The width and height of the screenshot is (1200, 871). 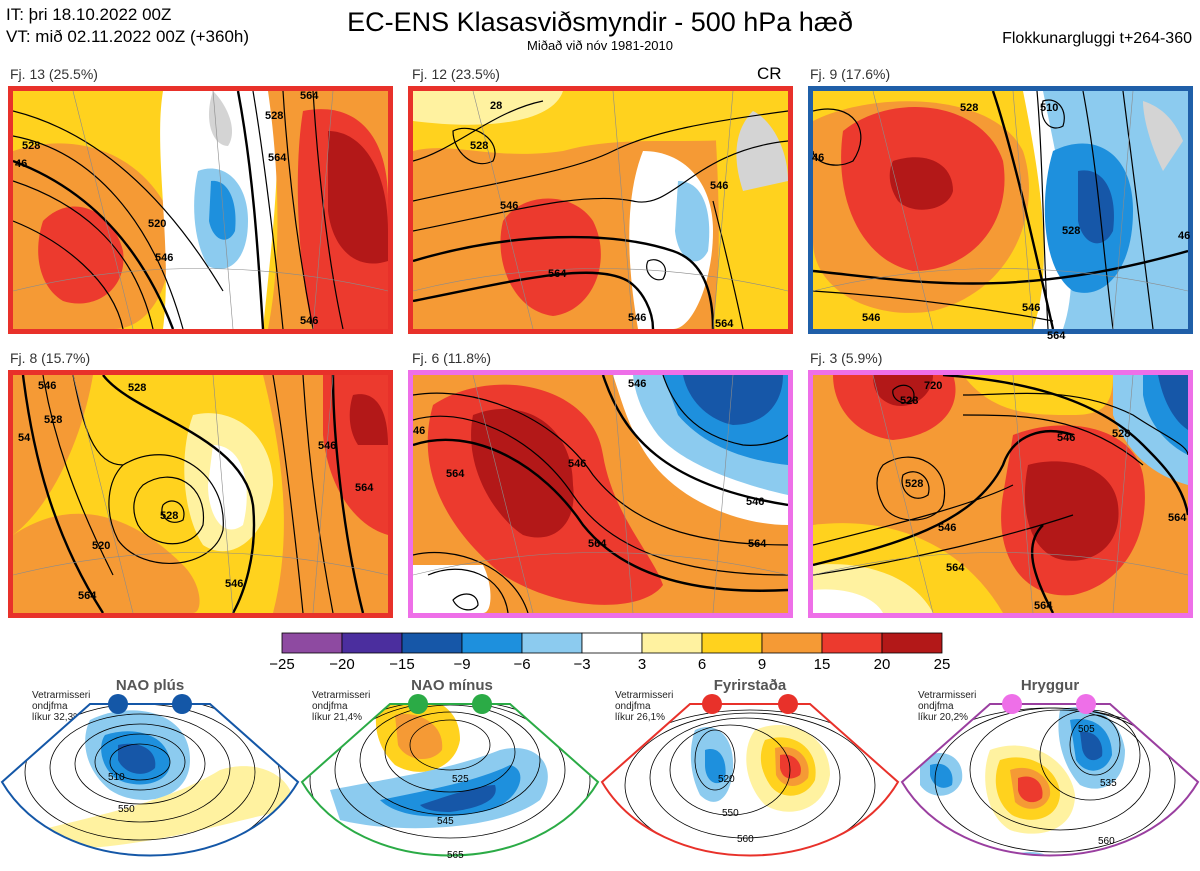 I want to click on classification-window: Flokkunargluggi t+264-360, so click(x=1097, y=38).